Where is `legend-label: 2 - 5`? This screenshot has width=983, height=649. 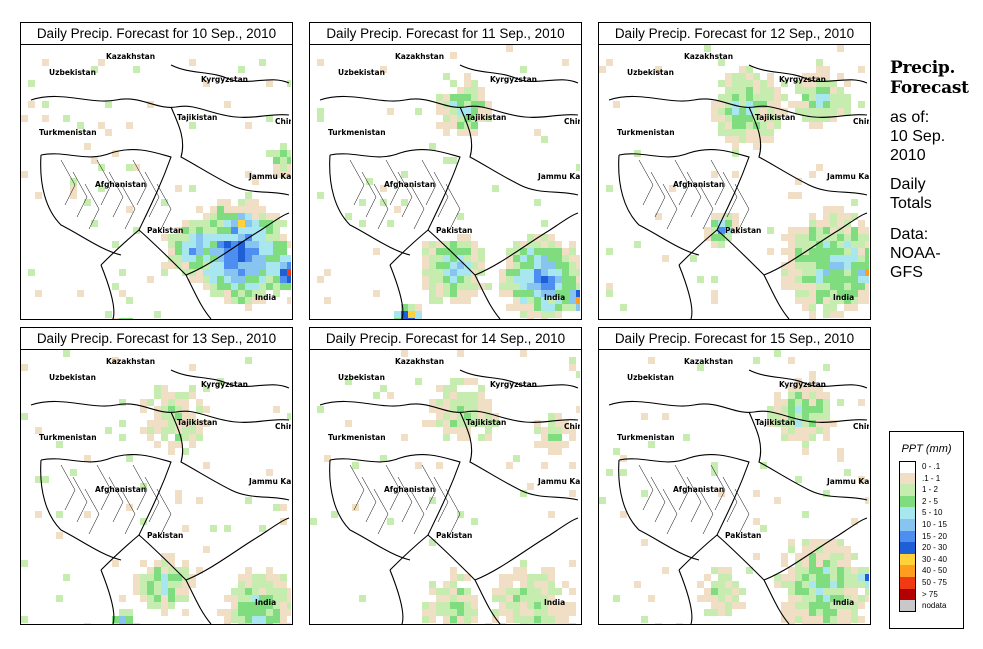 legend-label: 2 - 5 is located at coordinates (930, 501).